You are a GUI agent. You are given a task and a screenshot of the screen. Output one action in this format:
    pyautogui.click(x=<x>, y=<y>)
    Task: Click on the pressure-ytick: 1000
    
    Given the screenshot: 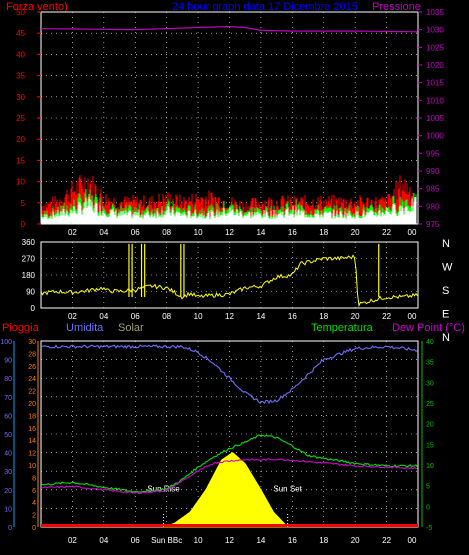 What is the action you would take?
    pyautogui.click(x=435, y=136)
    